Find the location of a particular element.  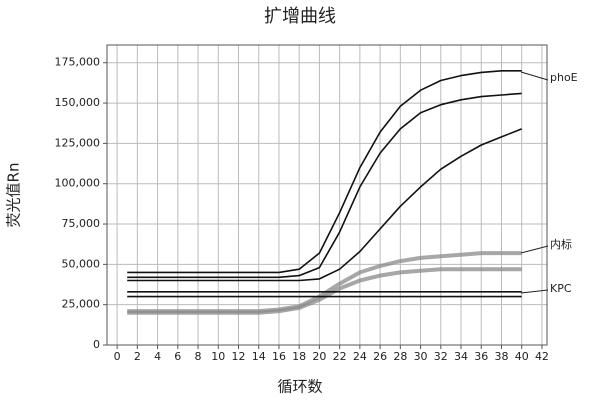

y-tick-label: 100,000 is located at coordinates (78, 183).